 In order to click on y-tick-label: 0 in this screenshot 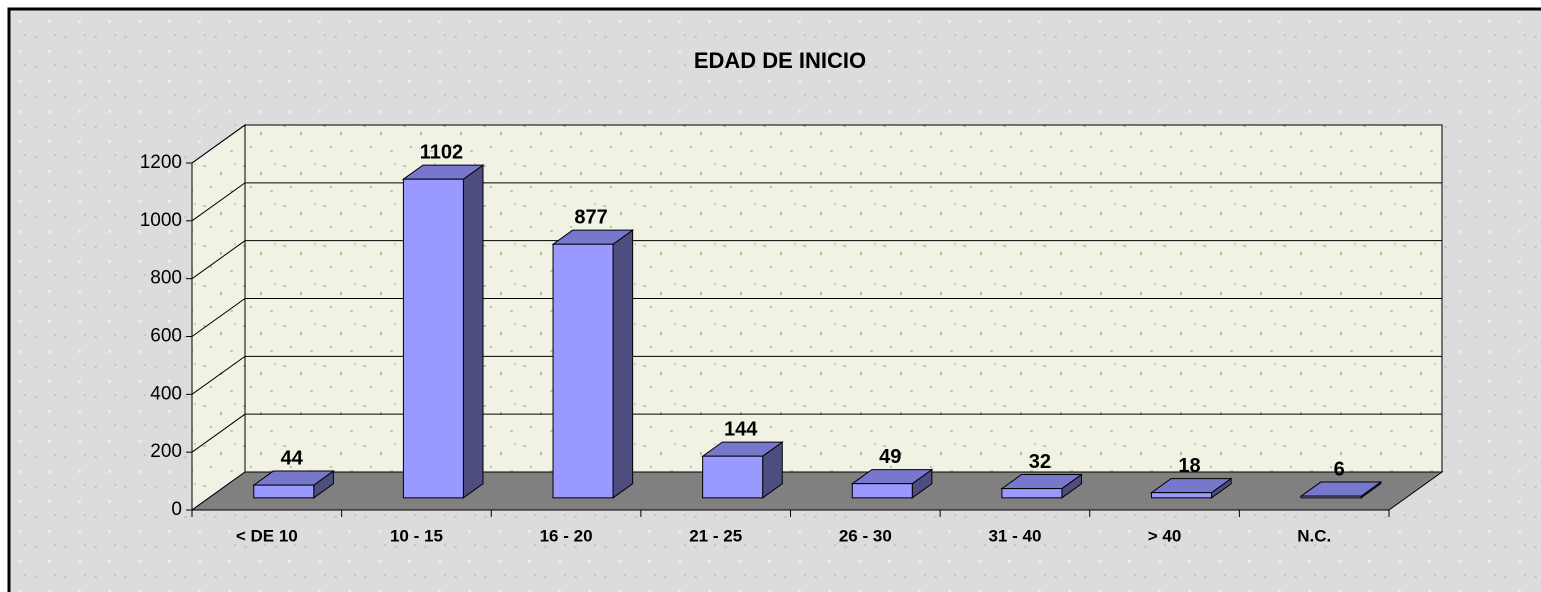, I will do `click(176, 509)`.